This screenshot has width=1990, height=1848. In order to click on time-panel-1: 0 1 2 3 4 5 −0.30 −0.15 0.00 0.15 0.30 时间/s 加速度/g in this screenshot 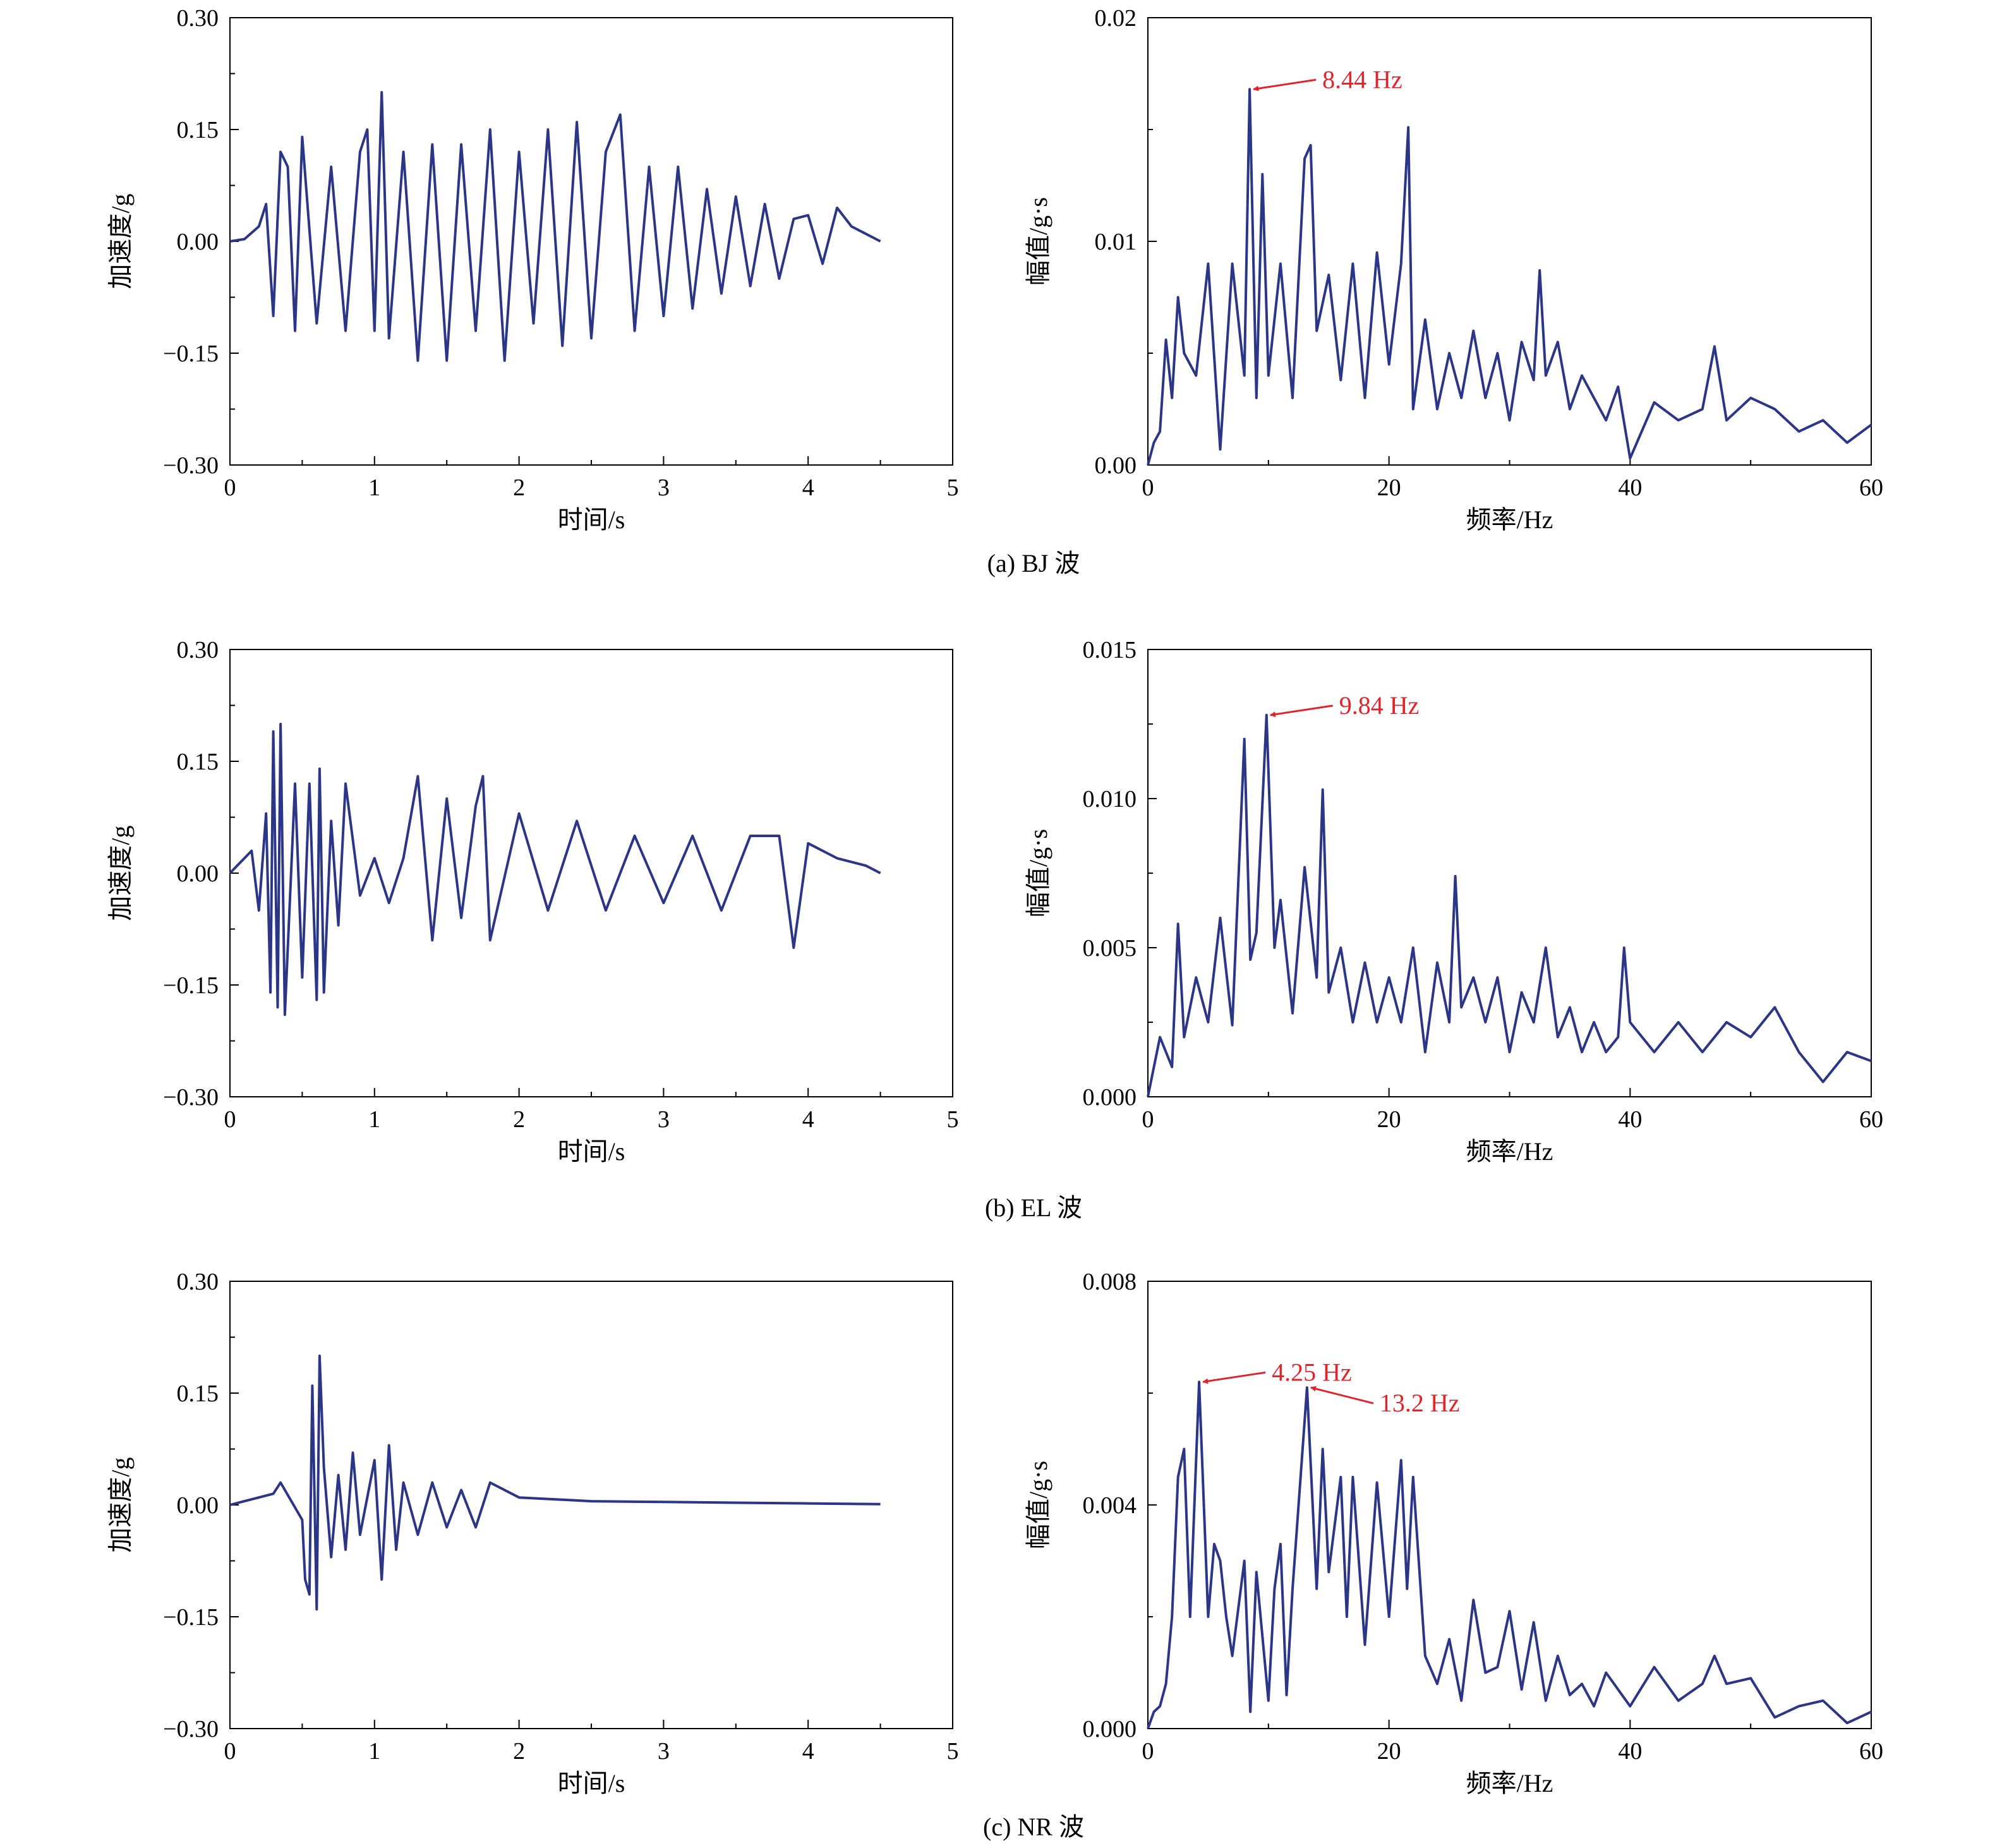, I will do `click(532, 901)`.